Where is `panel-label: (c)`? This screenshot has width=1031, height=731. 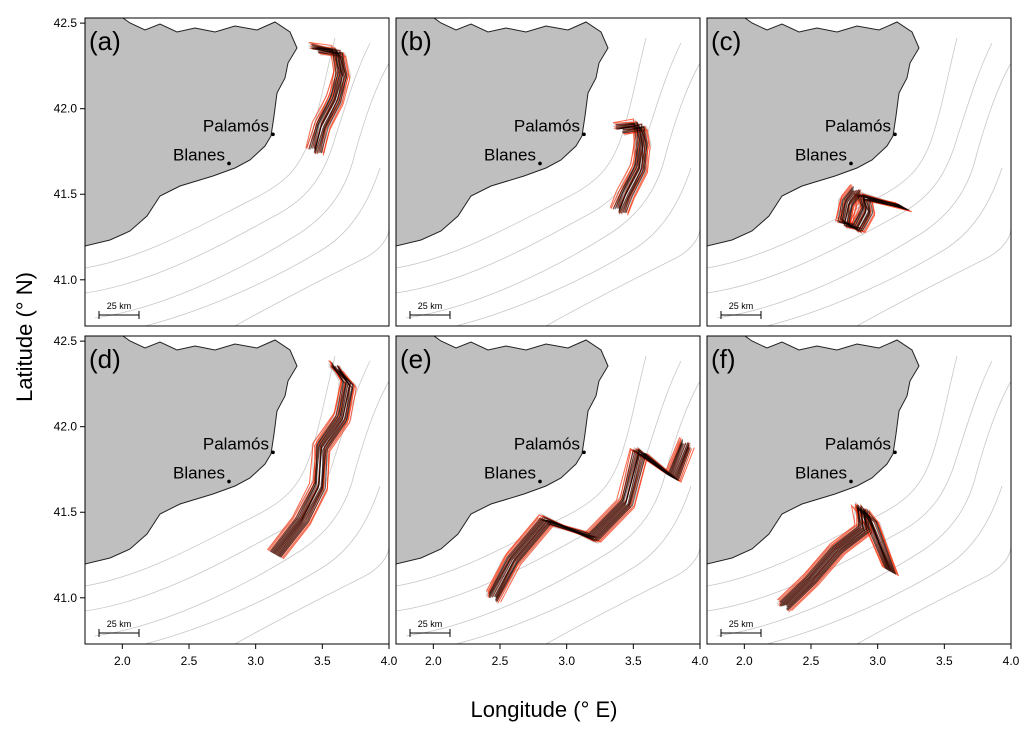
panel-label: (c) is located at coordinates (726, 41).